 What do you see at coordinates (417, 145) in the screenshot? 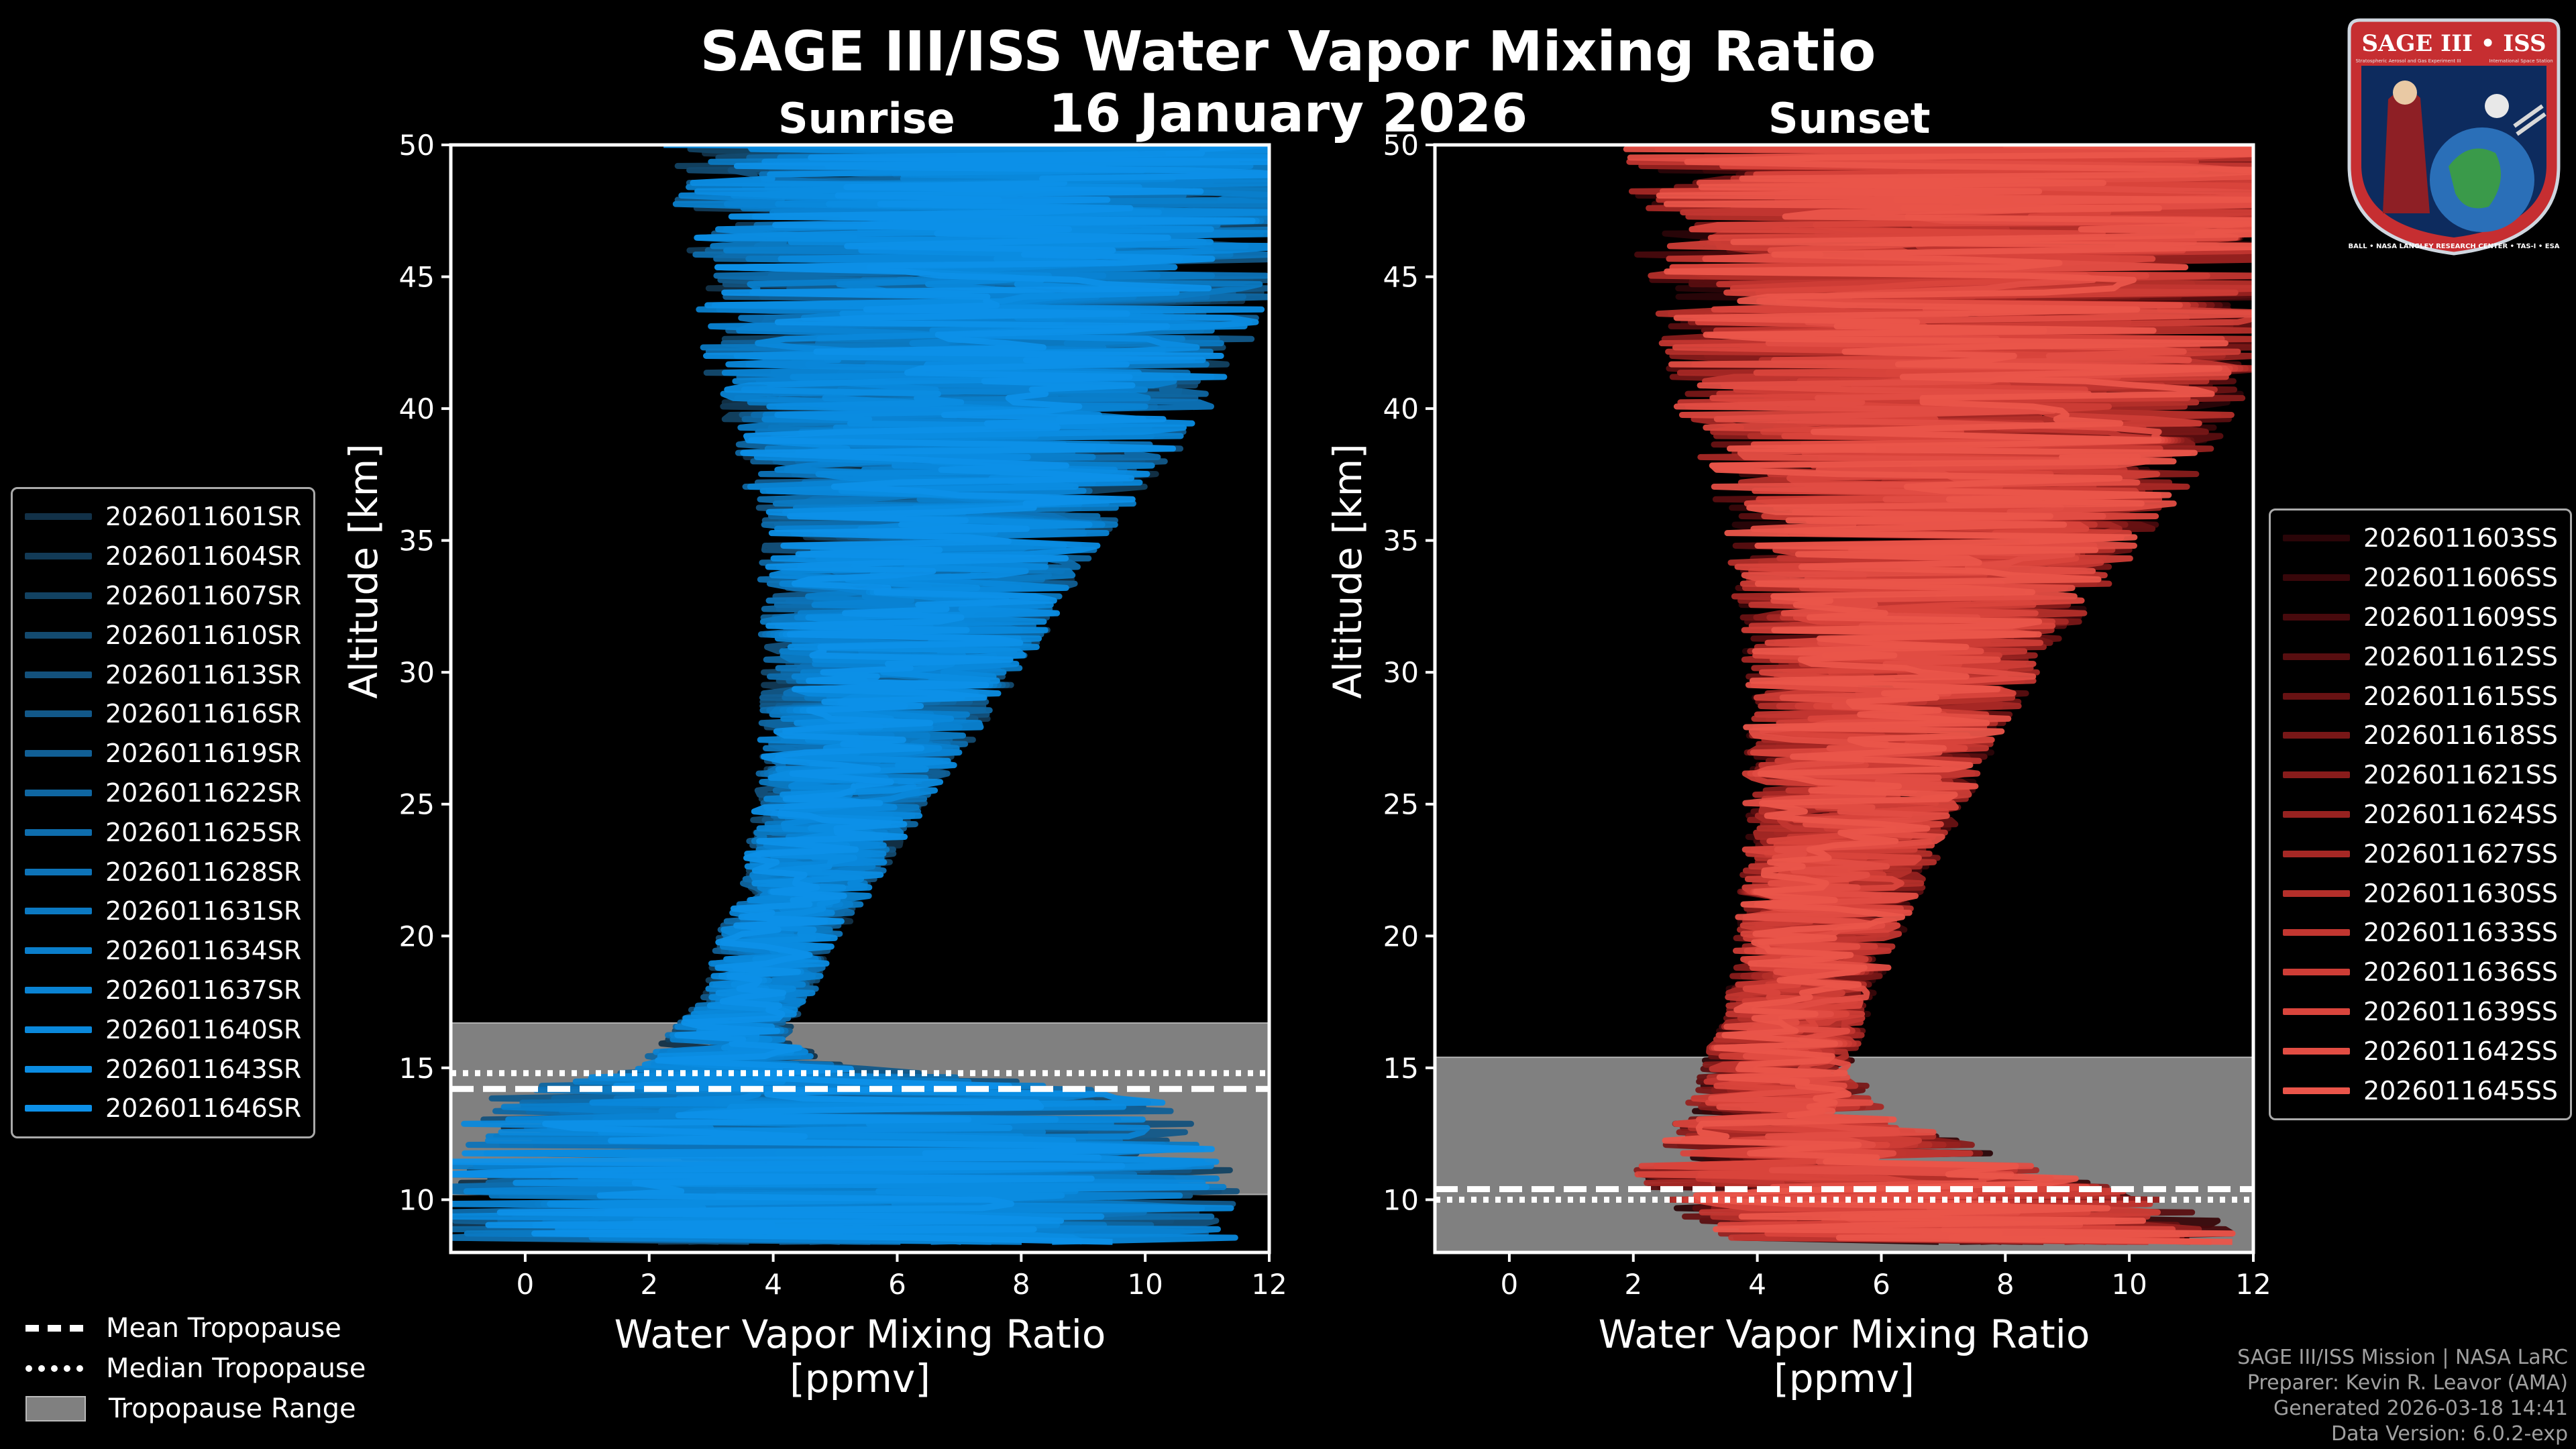
I see `y-tick-label: 50` at bounding box center [417, 145].